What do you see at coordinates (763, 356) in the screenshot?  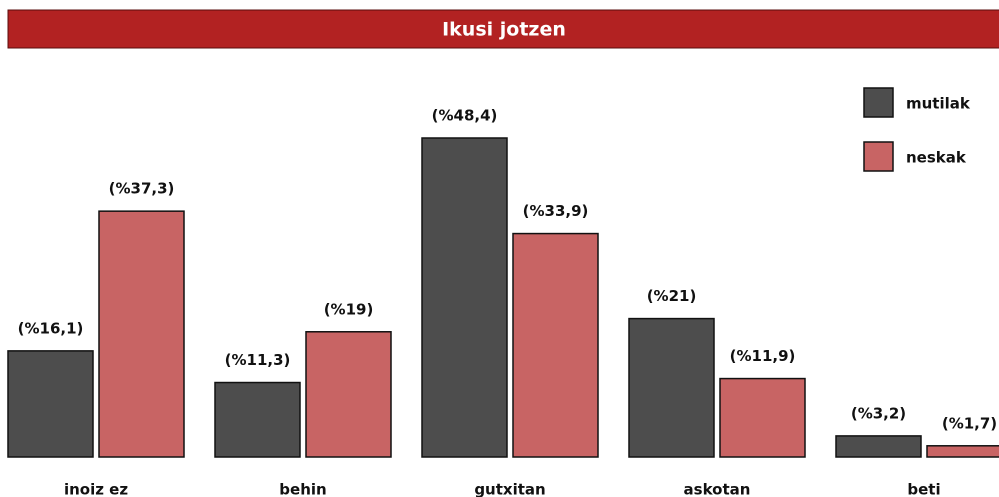 I see `value-label: (%11,9)` at bounding box center [763, 356].